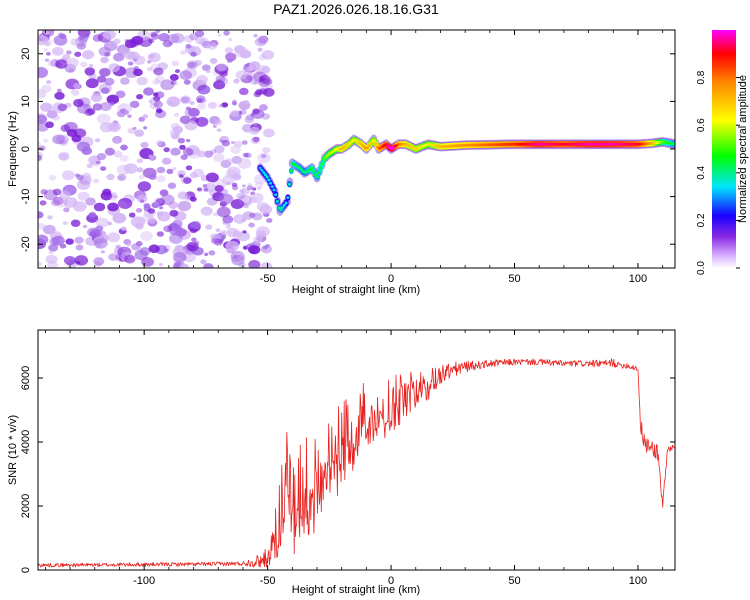  Describe the element at coordinates (26, 149) in the screenshot. I see `y-tick-label: 0` at that location.